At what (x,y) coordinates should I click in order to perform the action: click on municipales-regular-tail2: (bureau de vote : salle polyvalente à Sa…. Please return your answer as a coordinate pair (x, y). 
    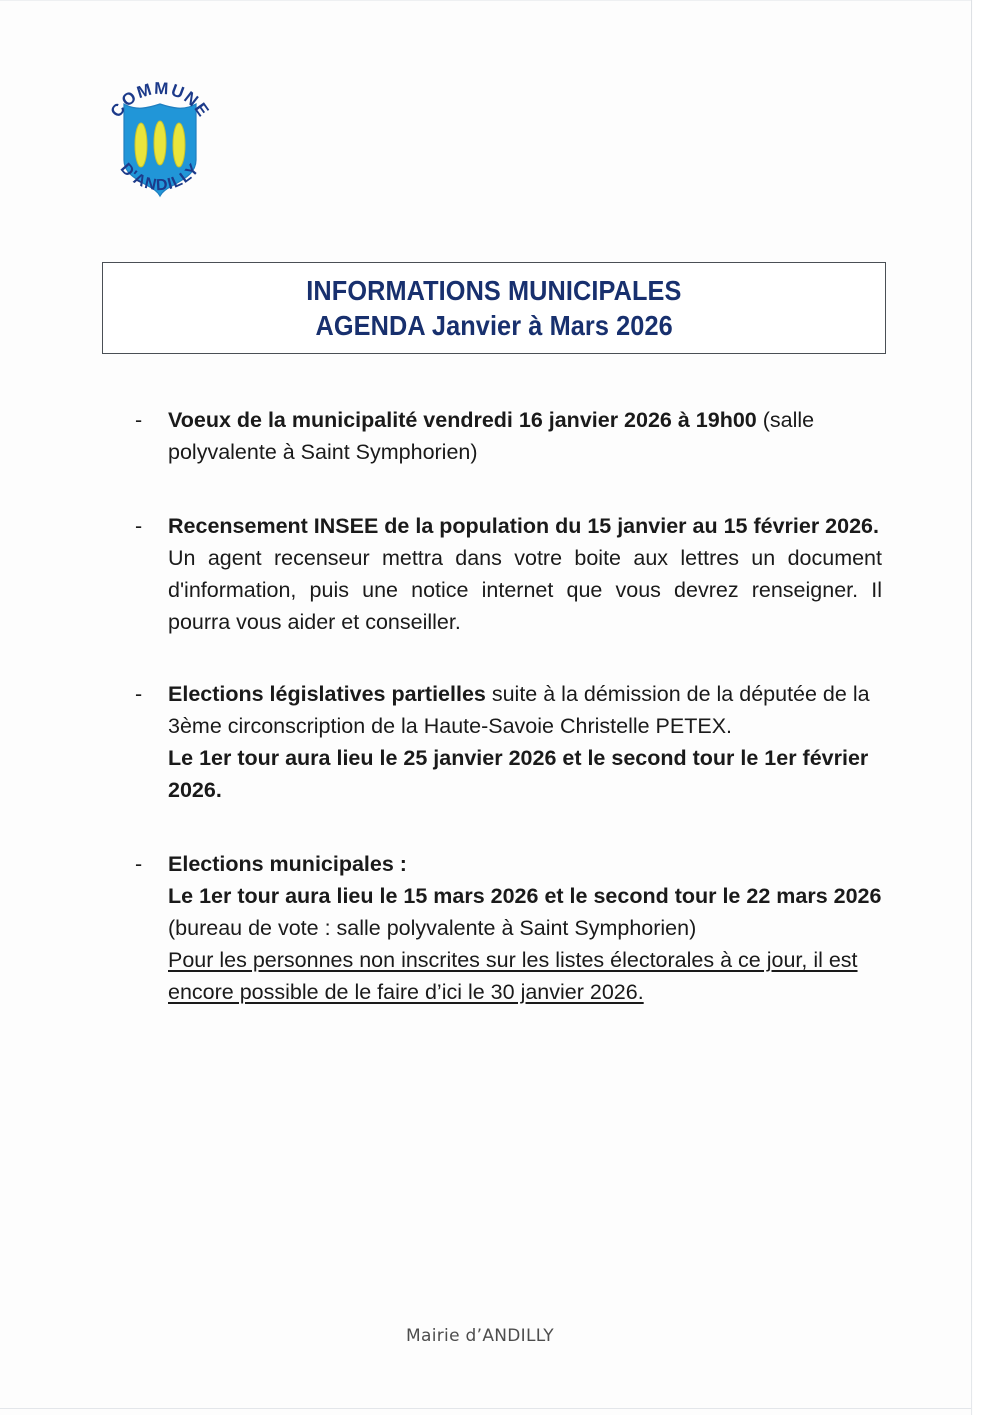
    Looking at the image, I should click on (432, 928).